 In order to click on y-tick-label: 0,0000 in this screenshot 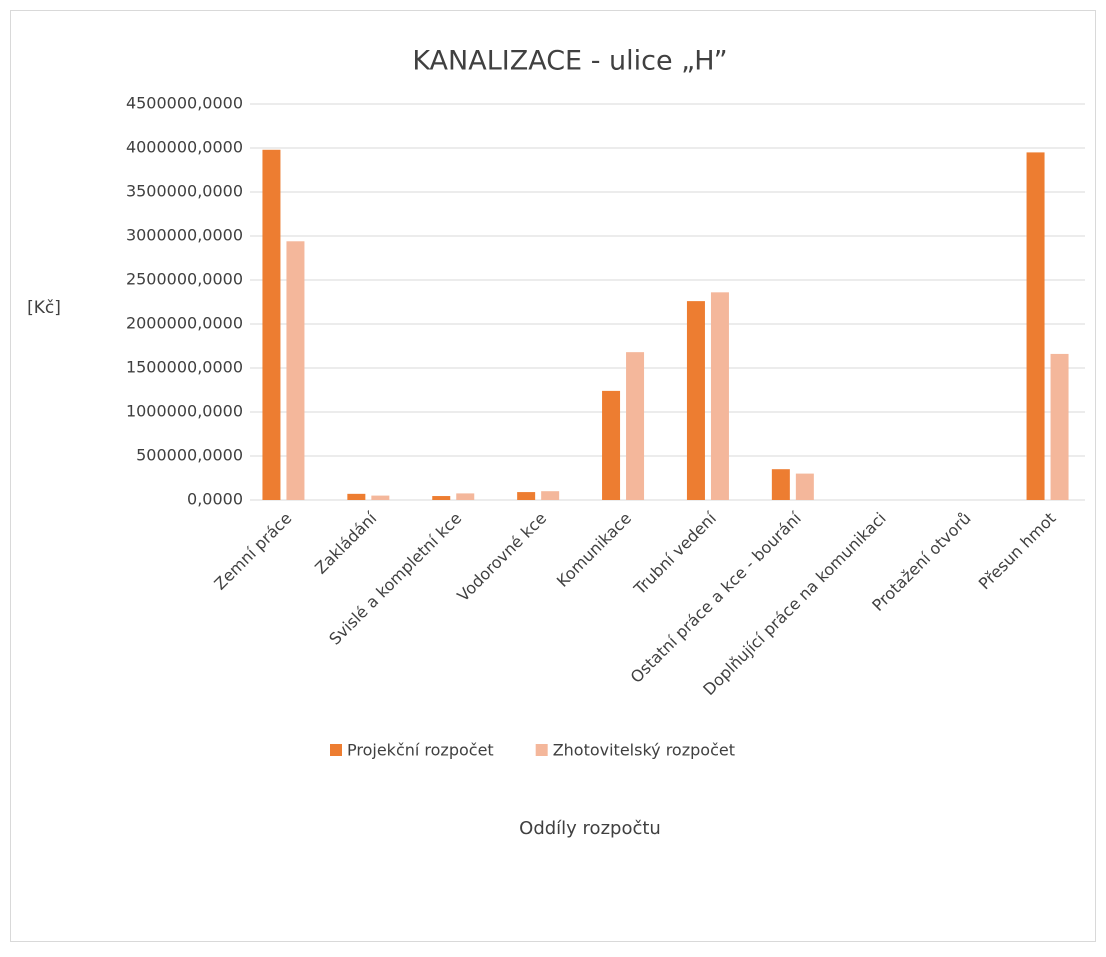, I will do `click(215, 499)`.